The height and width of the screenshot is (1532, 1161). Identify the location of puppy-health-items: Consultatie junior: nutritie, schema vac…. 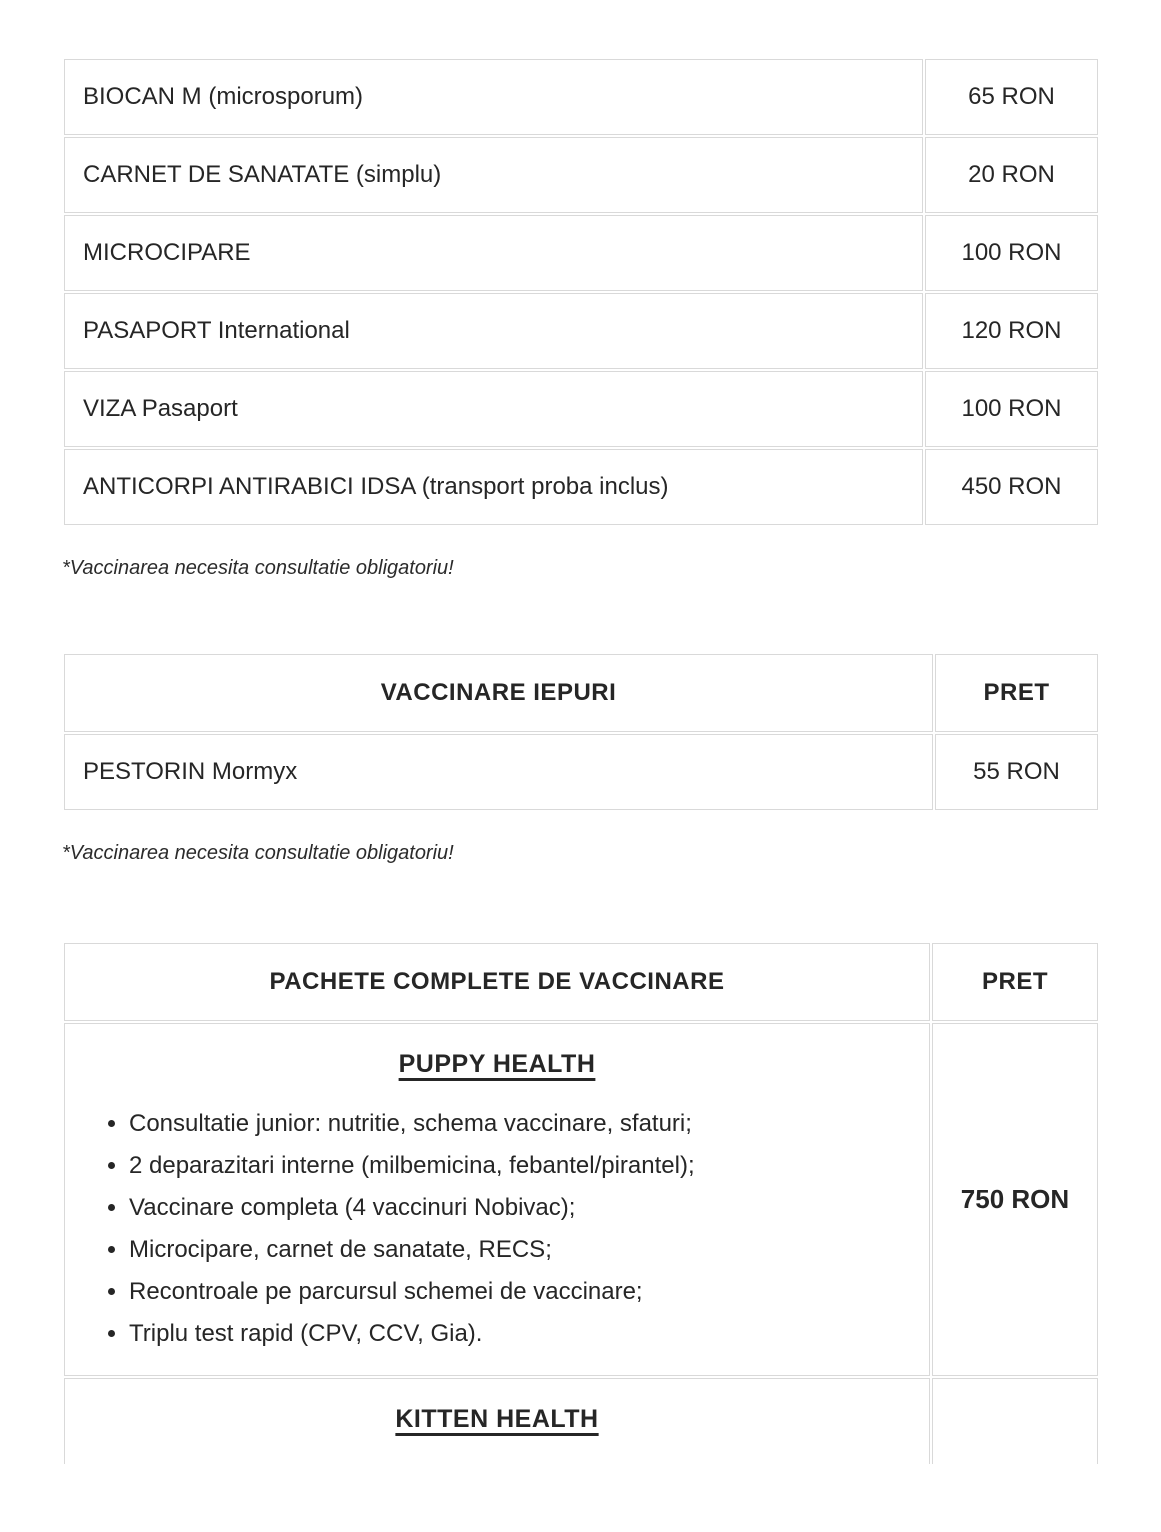
(497, 1229).